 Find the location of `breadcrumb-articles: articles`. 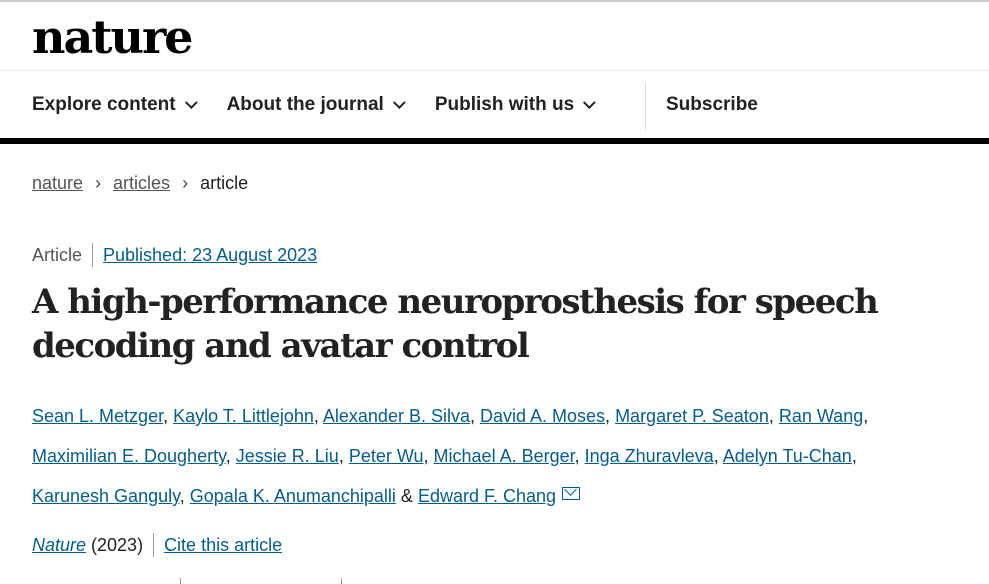

breadcrumb-articles: articles is located at coordinates (142, 183).